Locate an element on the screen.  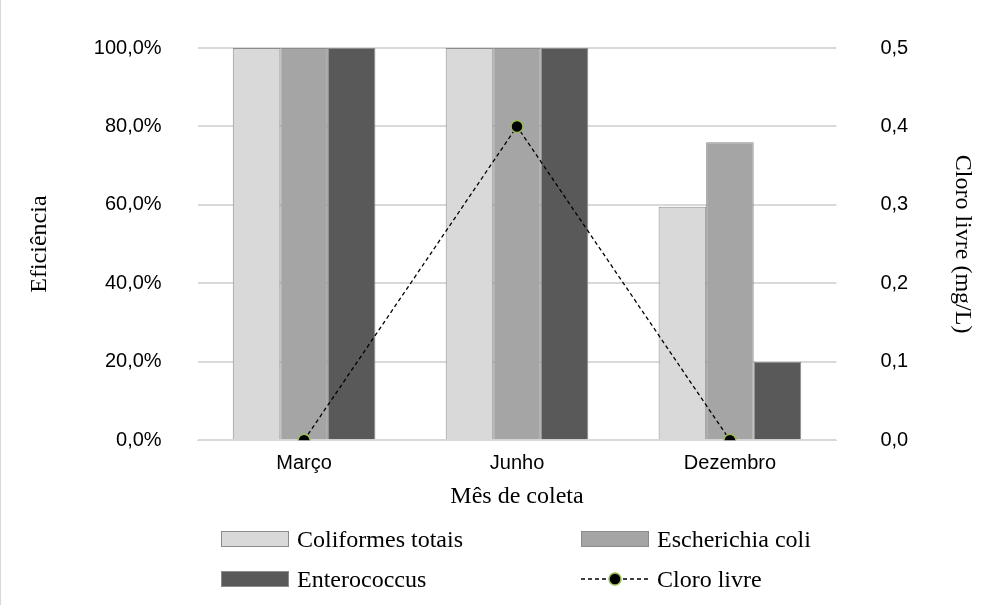
x-tick-label: Dezembro is located at coordinates (730, 461).